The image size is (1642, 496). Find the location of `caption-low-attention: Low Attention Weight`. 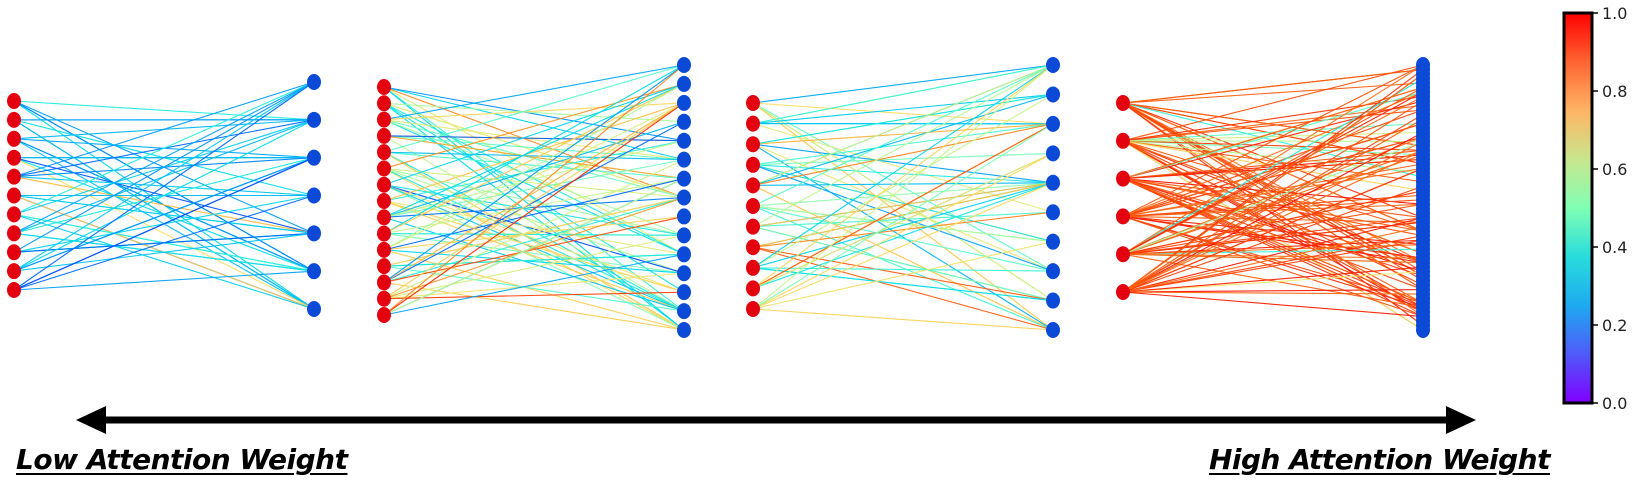

caption-low-attention: Low Attention Weight is located at coordinates (182, 459).